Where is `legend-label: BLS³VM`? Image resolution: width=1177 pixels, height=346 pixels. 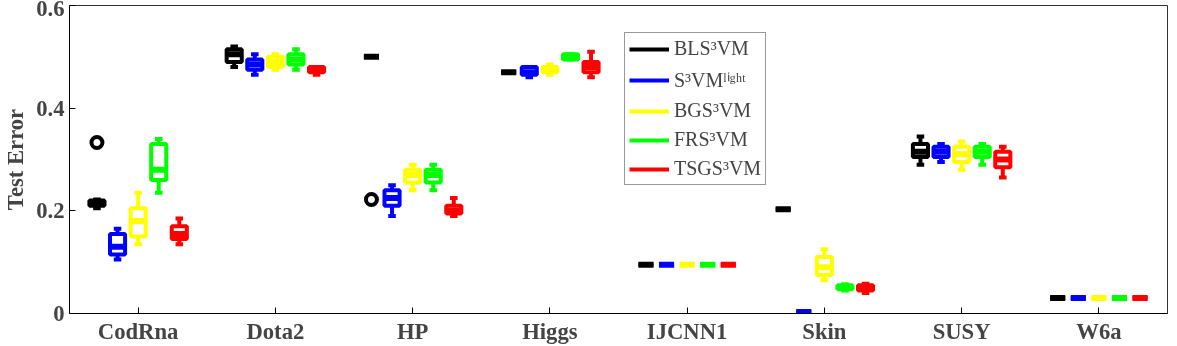
legend-label: BLS³VM is located at coordinates (711, 48).